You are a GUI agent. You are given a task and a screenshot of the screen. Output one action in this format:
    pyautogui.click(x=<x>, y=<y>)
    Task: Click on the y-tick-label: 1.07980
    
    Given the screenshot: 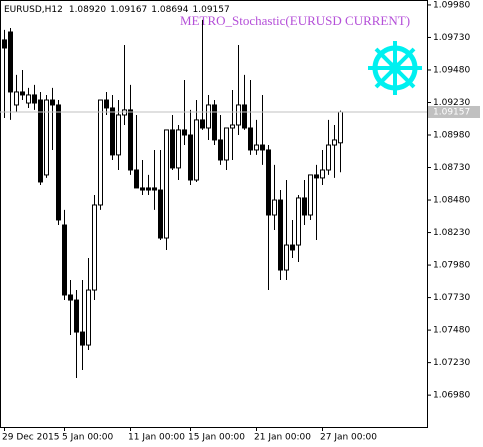 What is the action you would take?
    pyautogui.click(x=451, y=266)
    